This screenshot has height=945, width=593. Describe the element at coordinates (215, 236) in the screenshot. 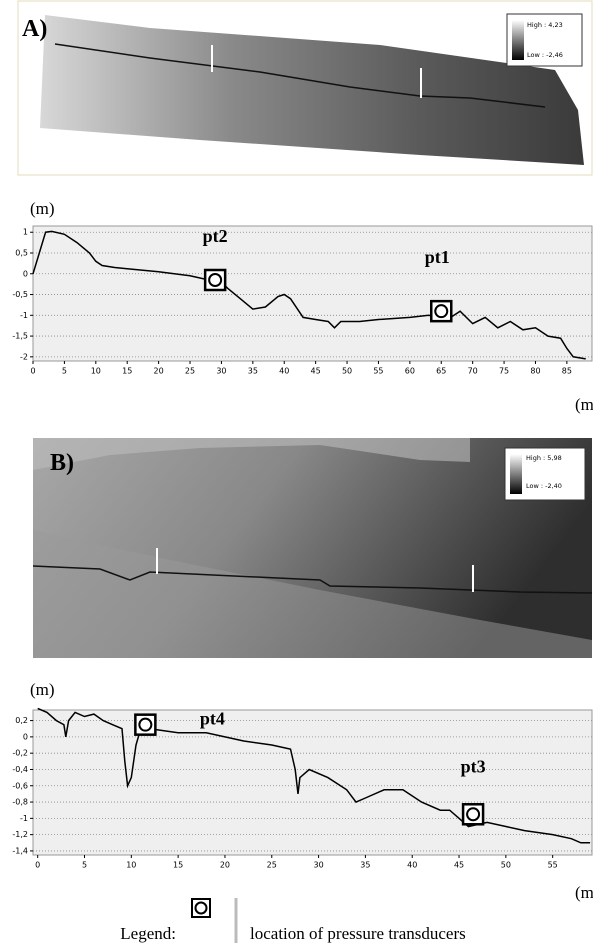

I see `marker-label: pt2` at that location.